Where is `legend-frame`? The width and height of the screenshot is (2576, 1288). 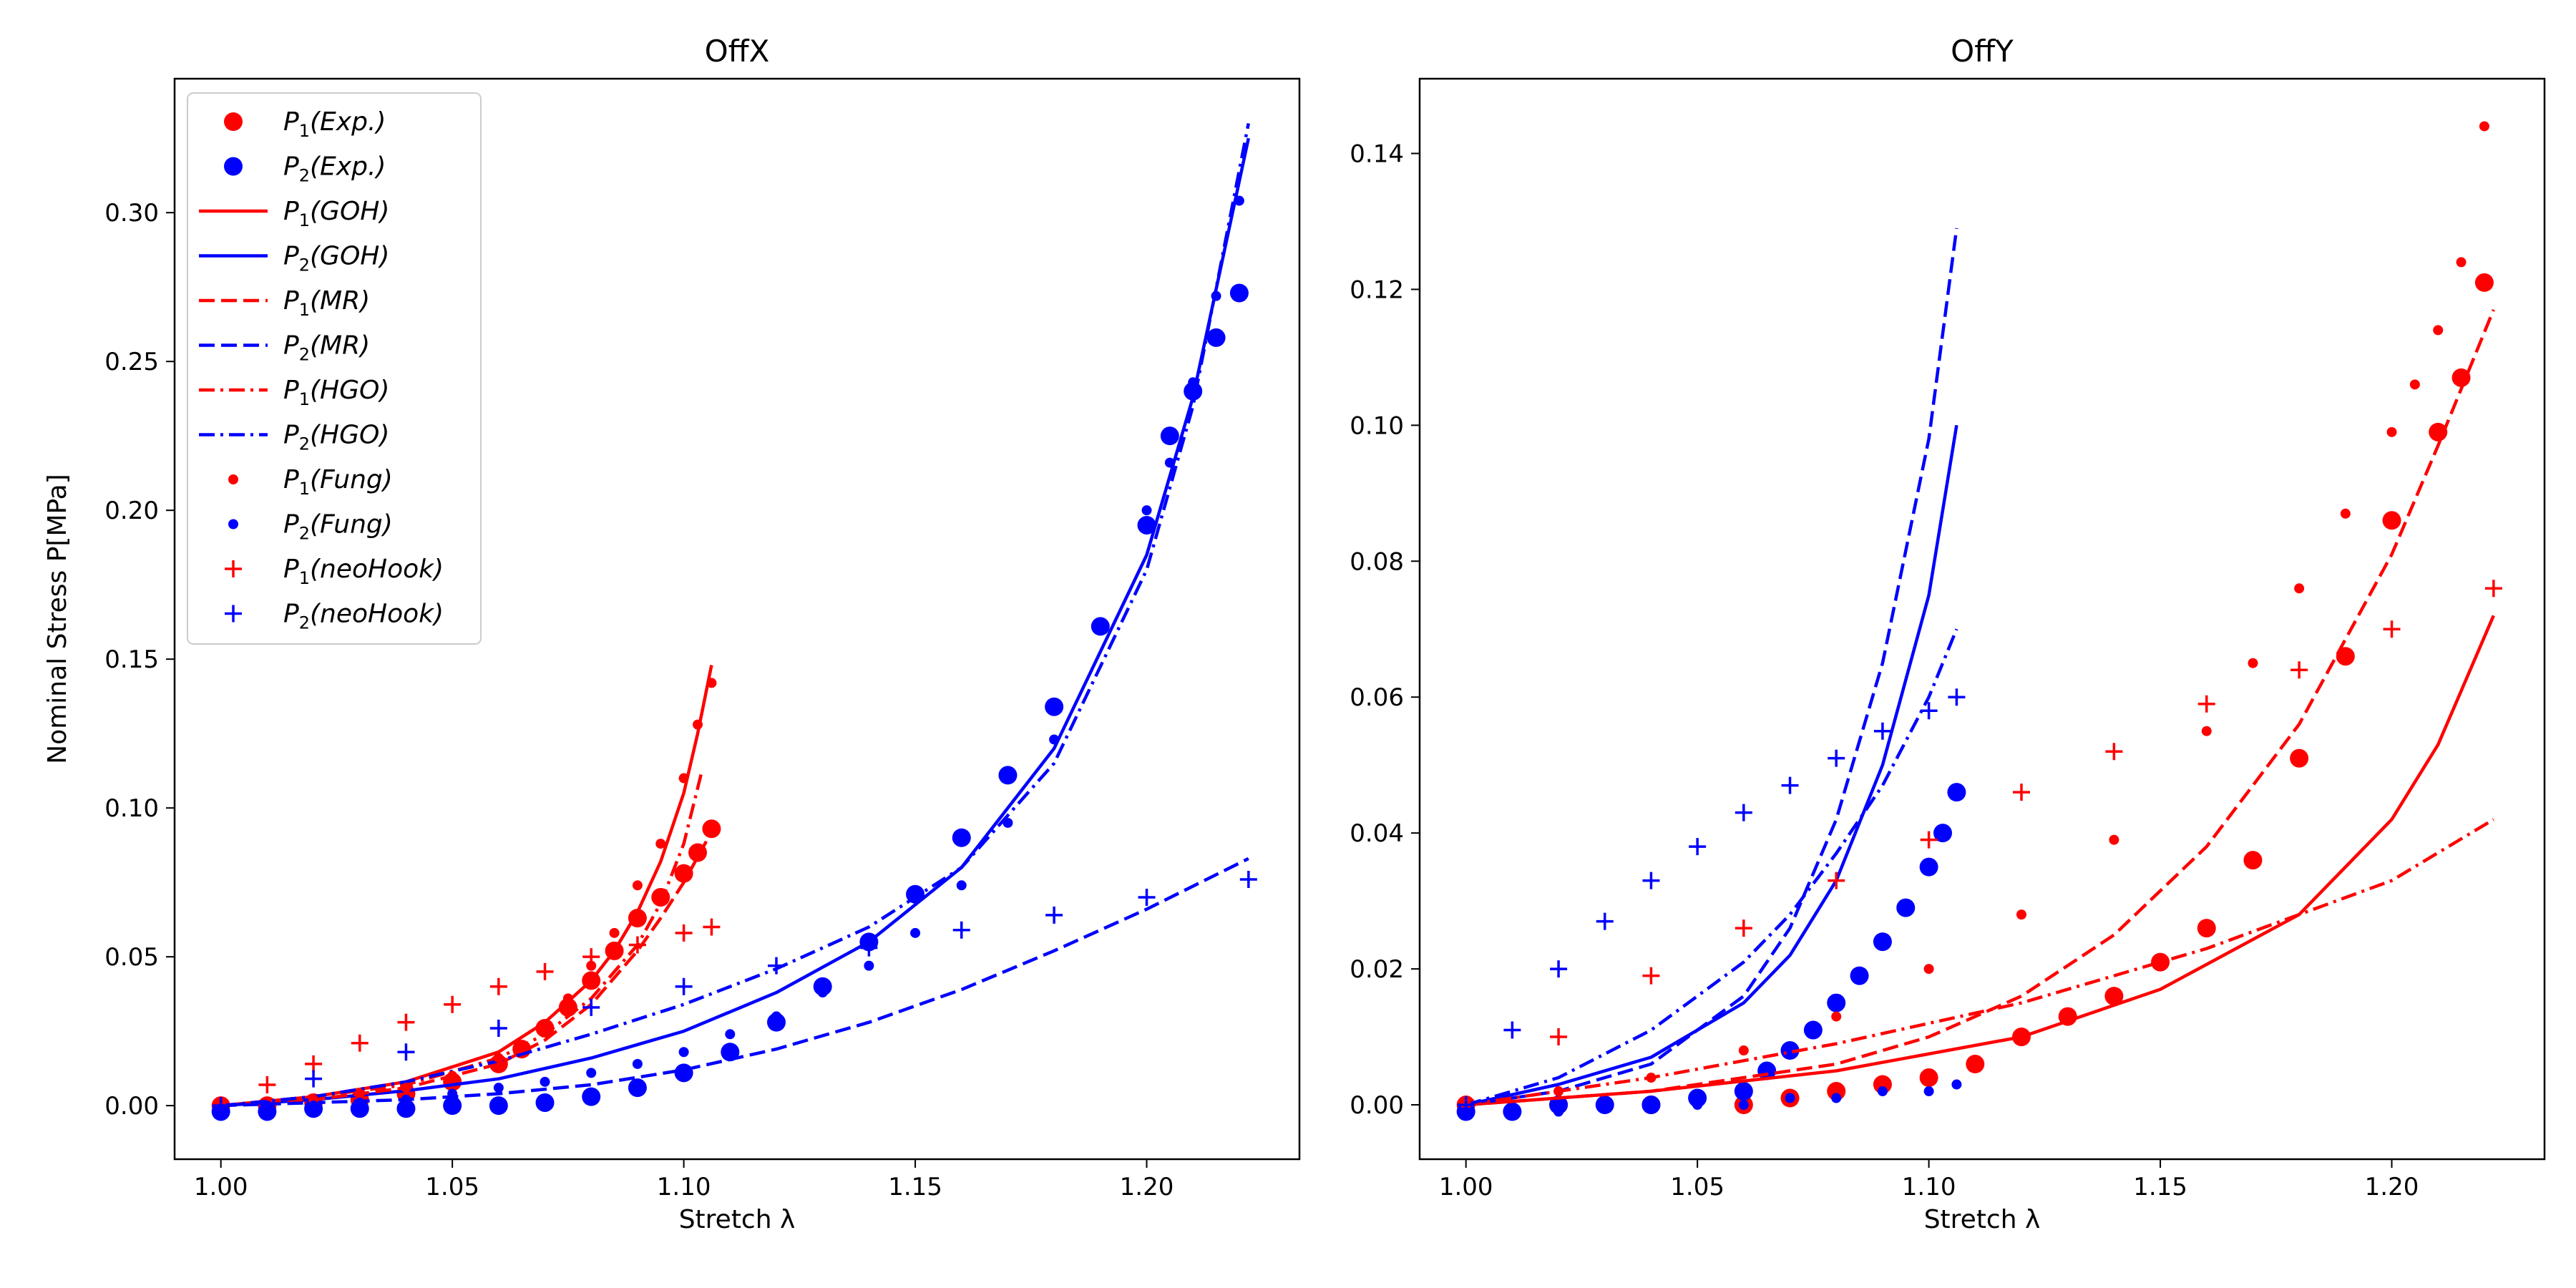 legend-frame is located at coordinates (334, 368).